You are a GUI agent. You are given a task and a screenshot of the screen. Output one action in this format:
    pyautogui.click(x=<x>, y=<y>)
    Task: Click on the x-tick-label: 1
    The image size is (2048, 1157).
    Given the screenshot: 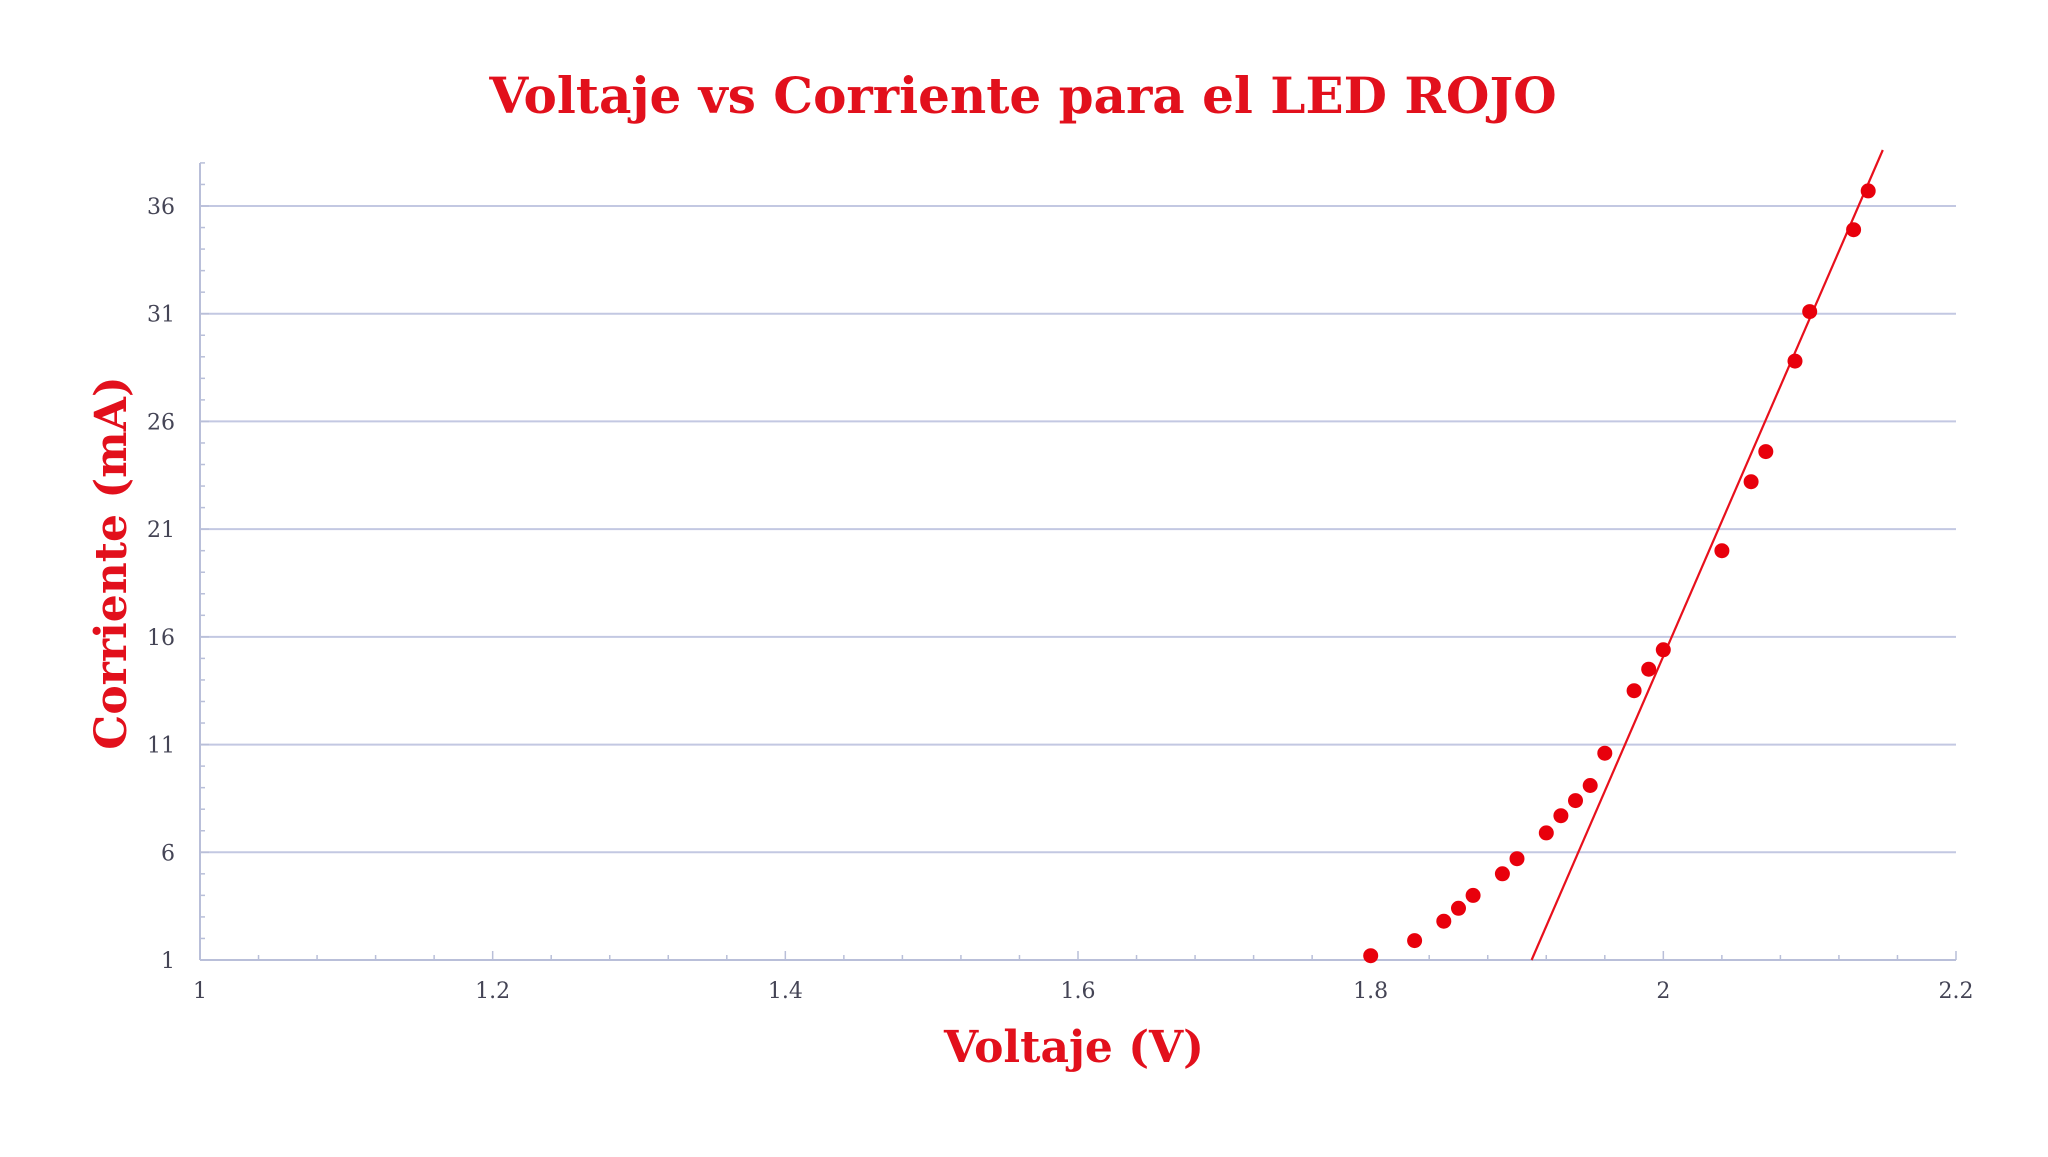 What is the action you would take?
    pyautogui.click(x=200, y=991)
    